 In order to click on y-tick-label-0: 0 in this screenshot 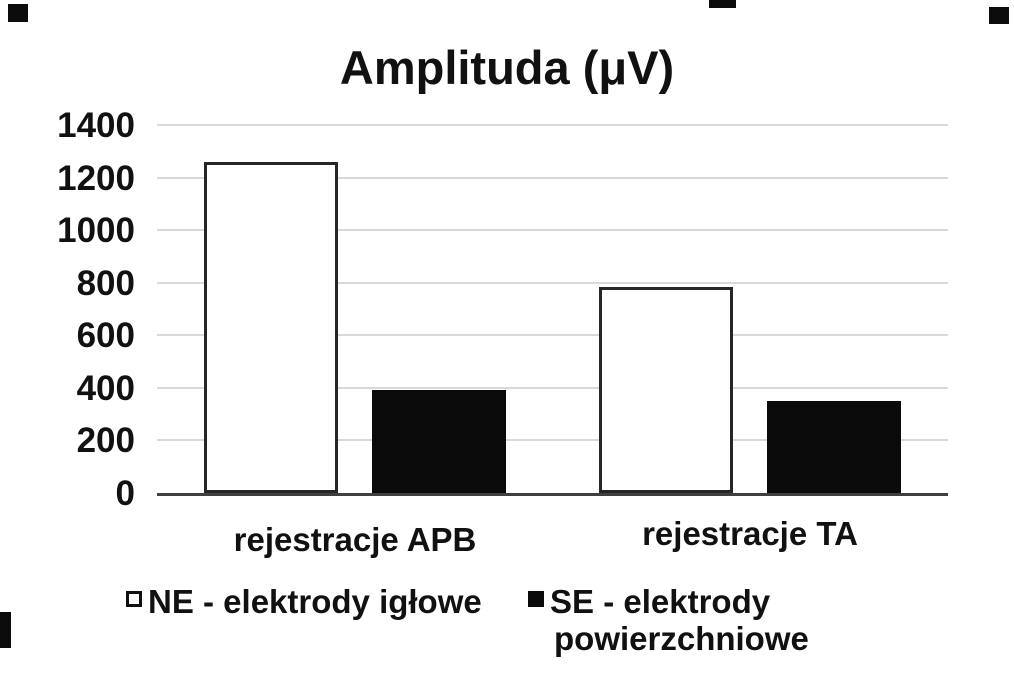, I will do `click(125, 493)`.